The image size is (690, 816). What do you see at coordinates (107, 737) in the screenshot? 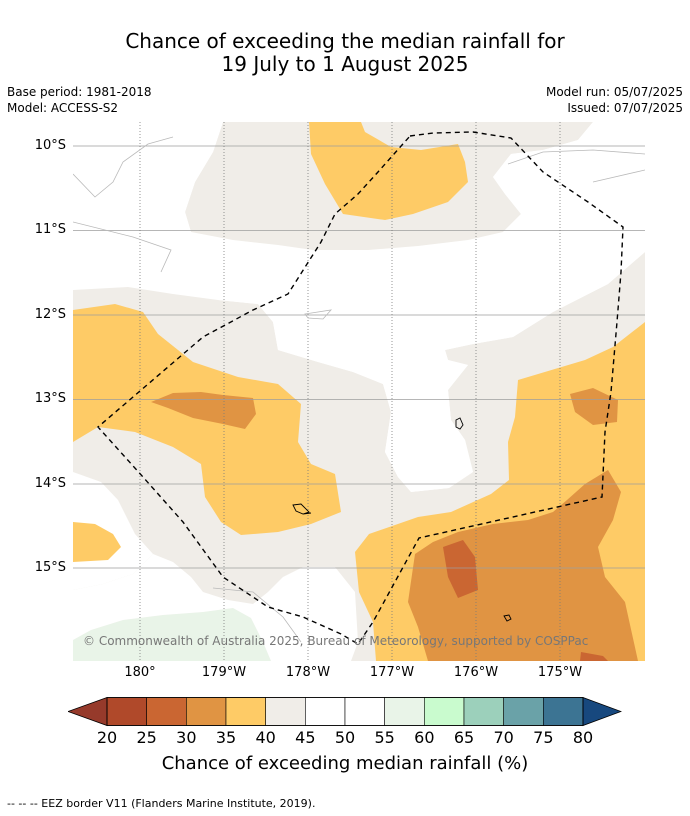
I see `colorbar-tick-label: 20` at bounding box center [107, 737].